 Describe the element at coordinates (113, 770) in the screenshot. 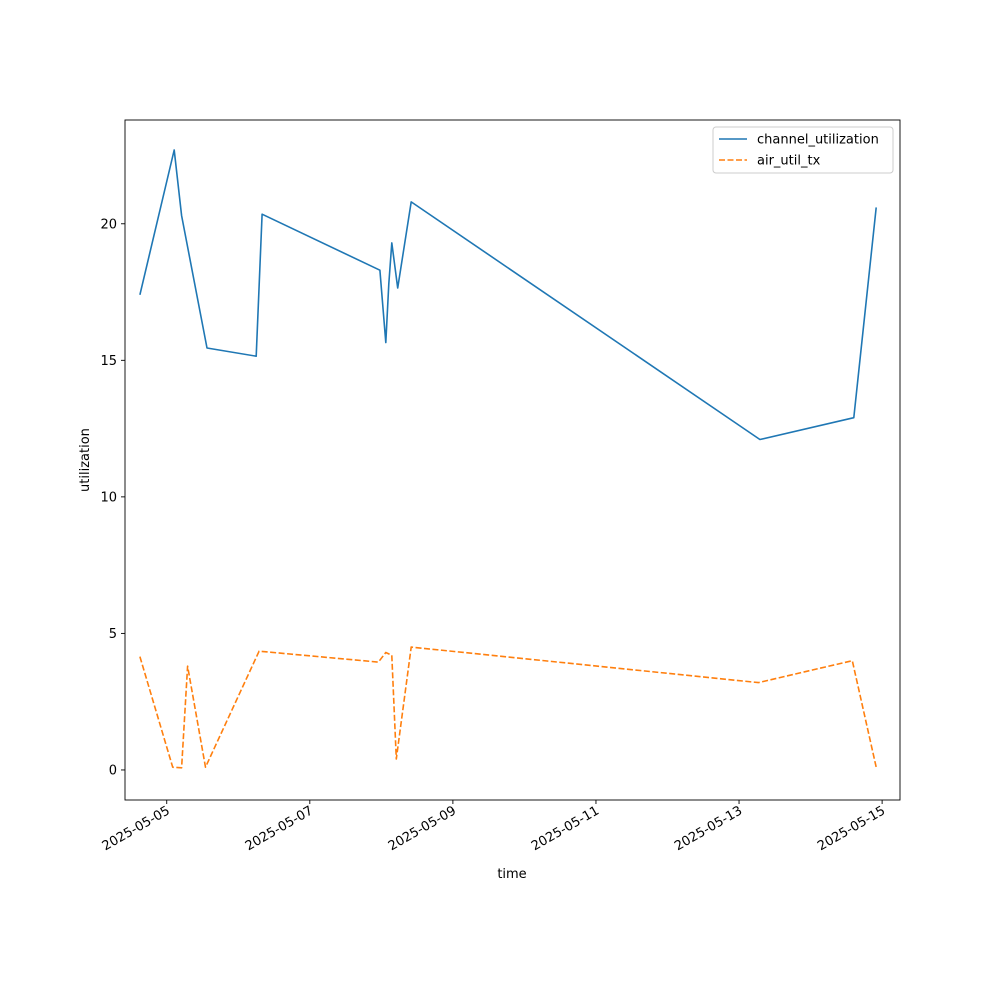

I see `y-tick-label: 0` at that location.